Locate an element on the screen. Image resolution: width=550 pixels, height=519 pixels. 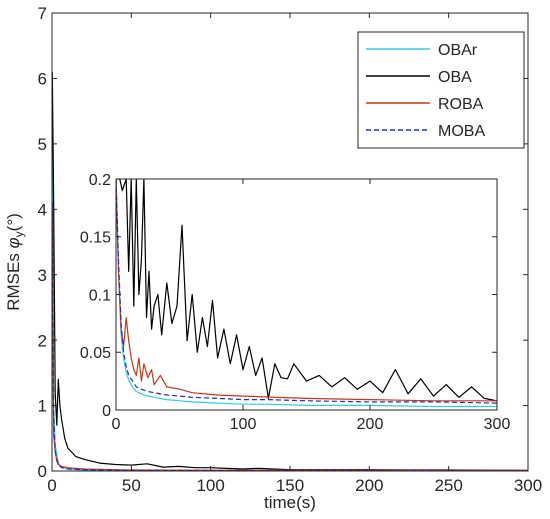
main-y-tick-label: 5 is located at coordinates (42, 144).